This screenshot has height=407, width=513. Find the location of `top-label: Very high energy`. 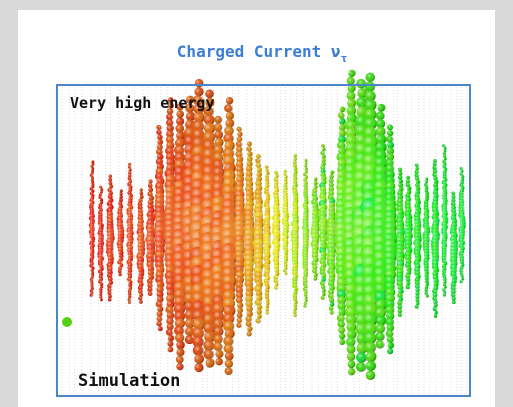

top-label: Very high energy is located at coordinates (142, 103).